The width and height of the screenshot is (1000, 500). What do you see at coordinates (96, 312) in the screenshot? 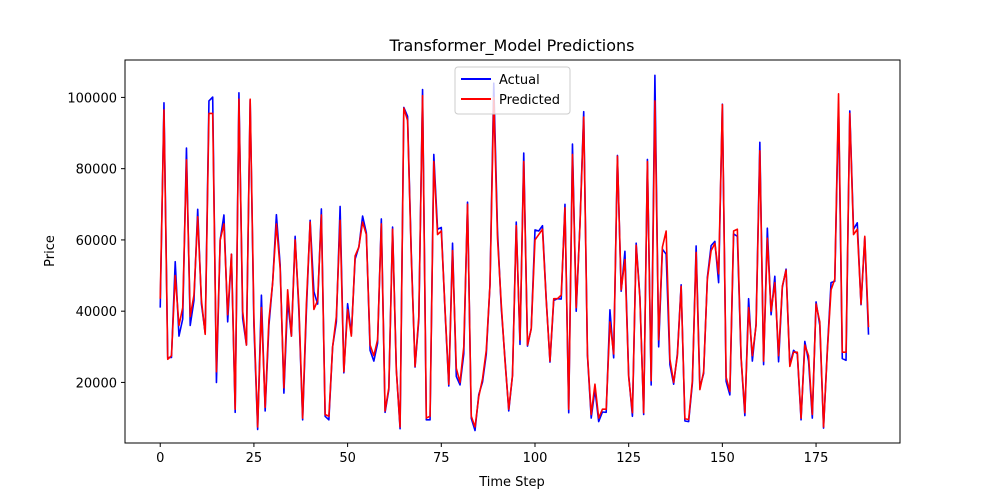
I see `y-tick-label: 40000` at bounding box center [96, 312].